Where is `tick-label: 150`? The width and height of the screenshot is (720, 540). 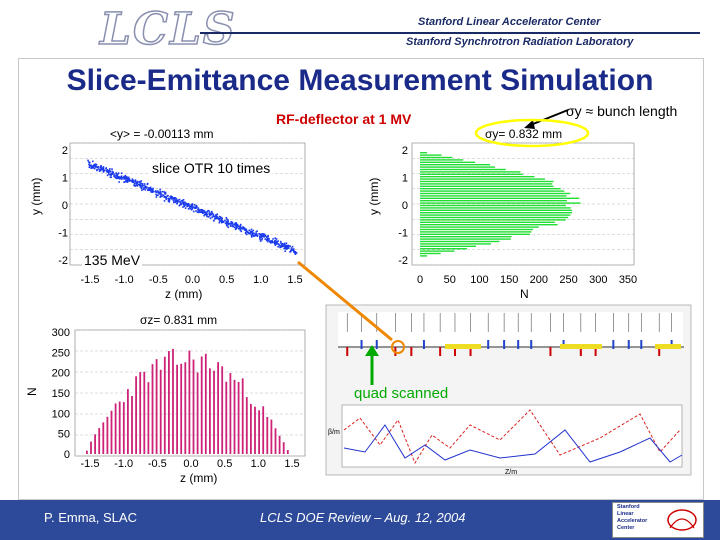 tick-label: 150 is located at coordinates (509, 280).